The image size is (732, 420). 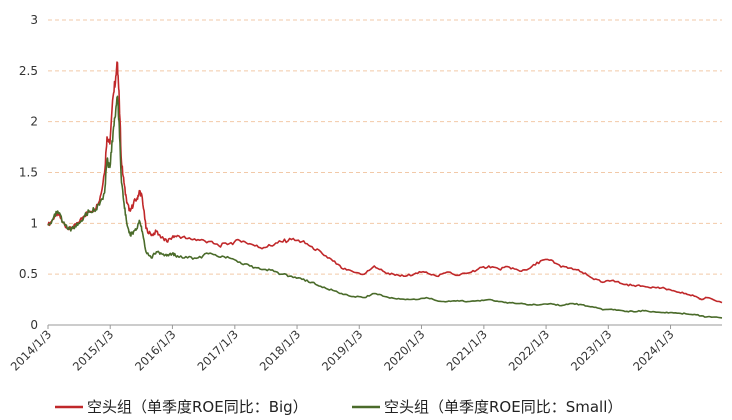 I want to click on y-tick-label: 1.5, so click(x=28, y=173).